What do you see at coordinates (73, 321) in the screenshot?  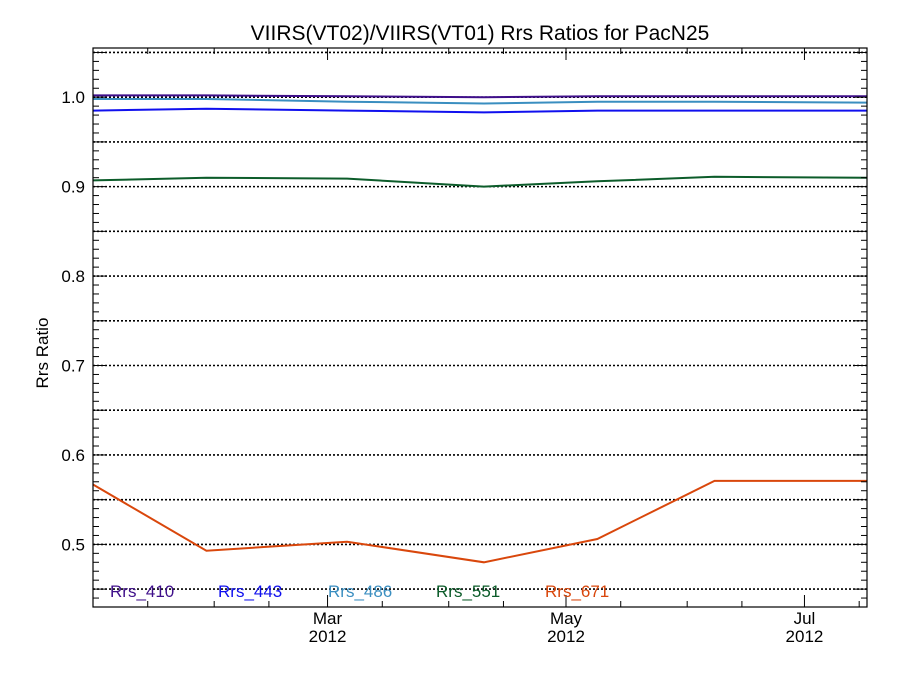 I see `y-tick-labels: 0.5 0.6 0.7 0.8 0.9 1.0` at bounding box center [73, 321].